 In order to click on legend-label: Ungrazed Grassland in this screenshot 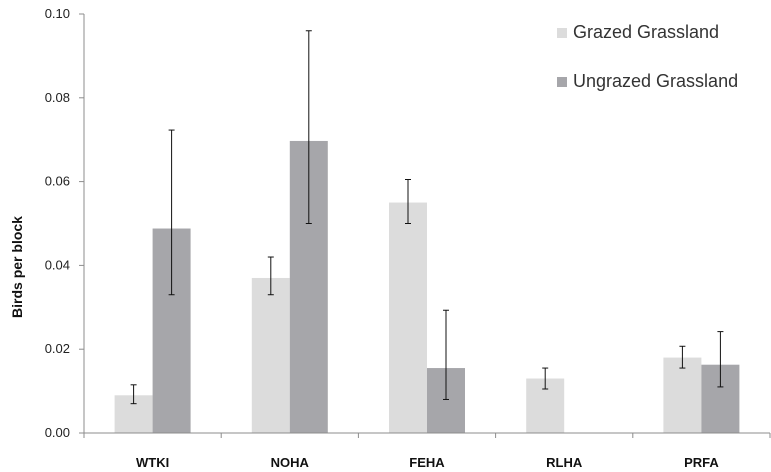, I will do `click(655, 81)`.